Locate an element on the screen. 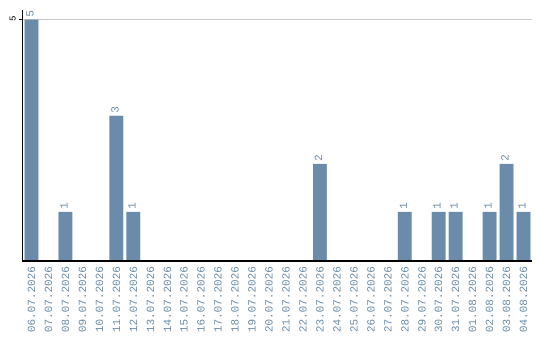 This screenshot has width=540, height=340. x-tick-label: 27.07.2026 is located at coordinates (389, 299).